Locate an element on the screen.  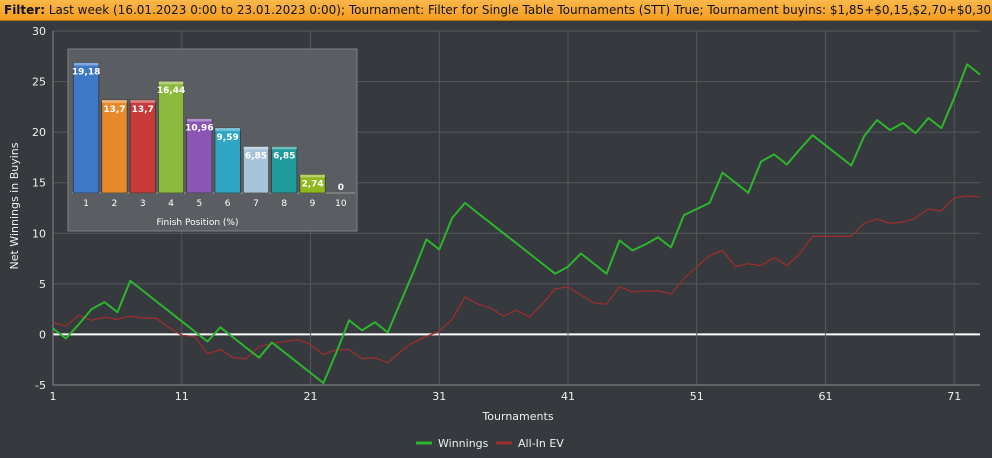
x-tick-label: 71 is located at coordinates (954, 396).